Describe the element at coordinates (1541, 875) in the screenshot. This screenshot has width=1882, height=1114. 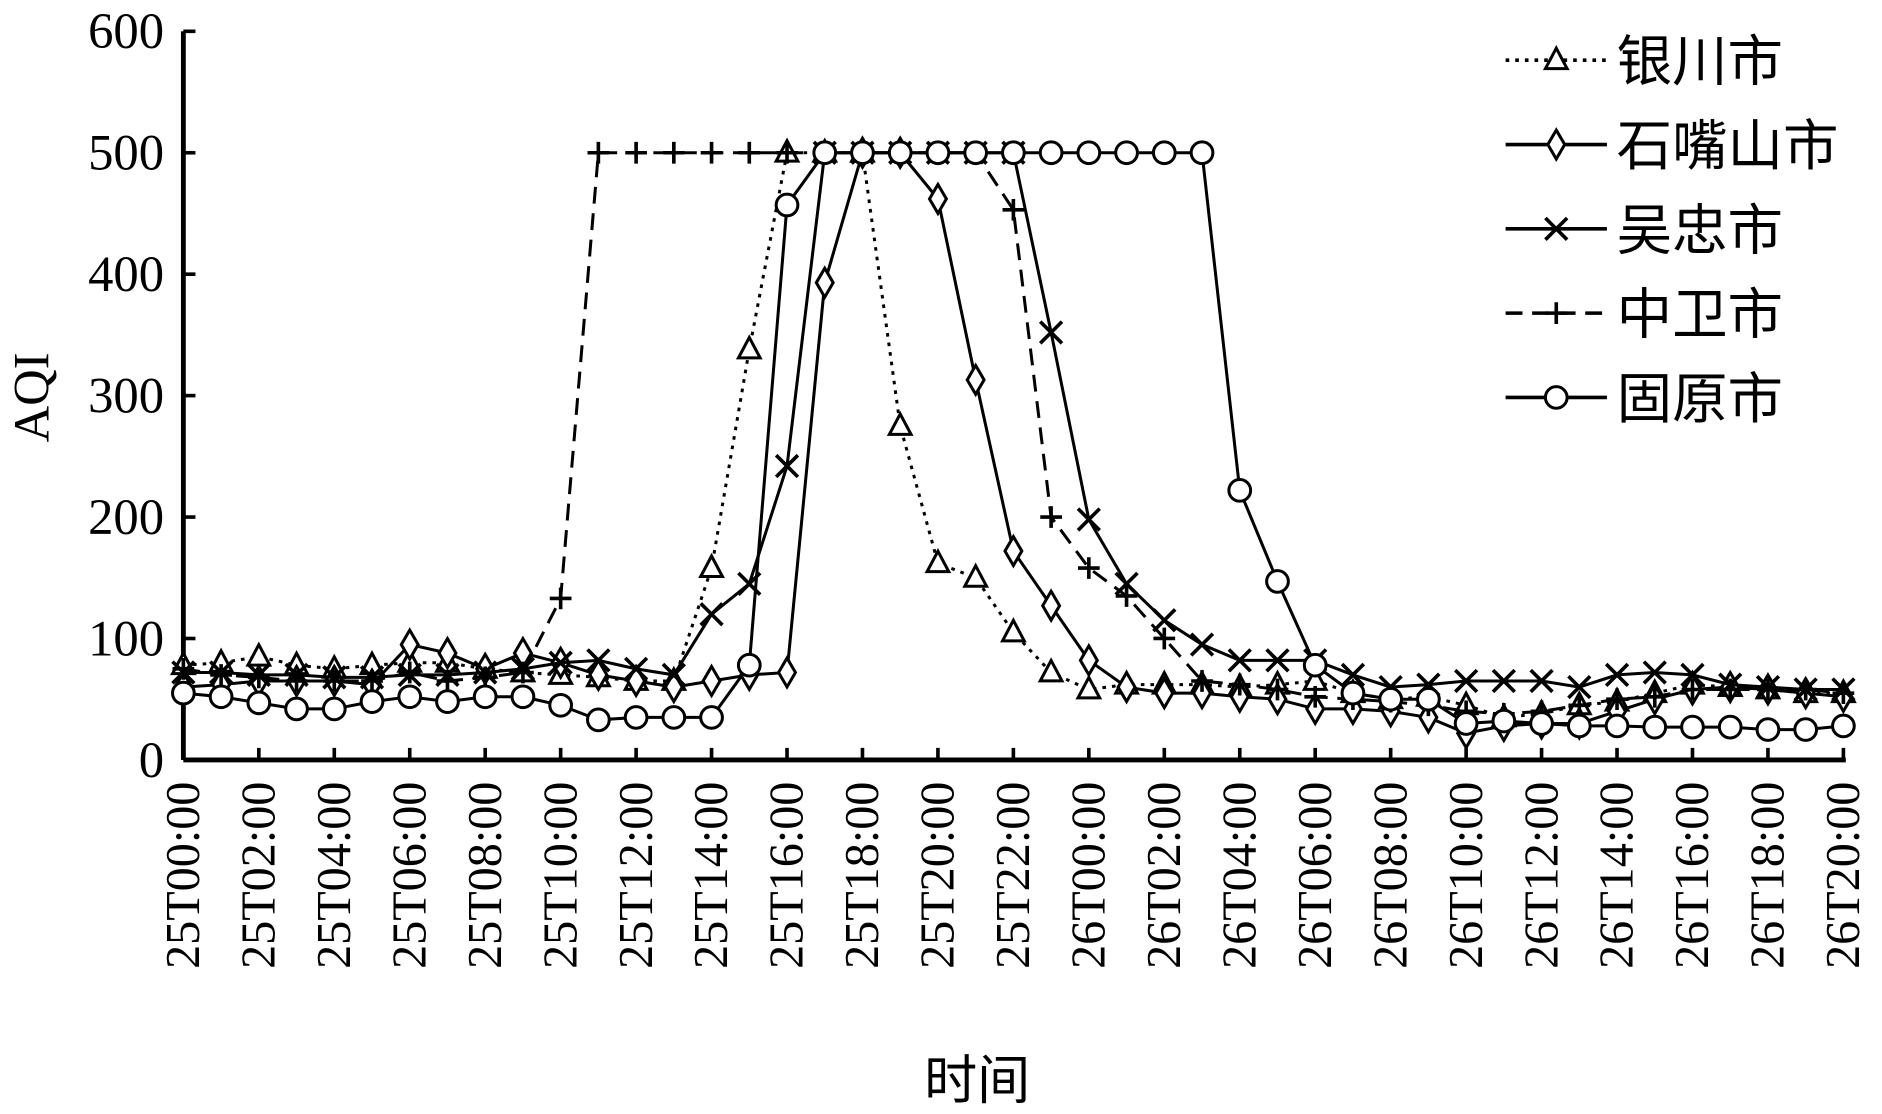
I see `x-tick-label: 26T12:00` at that location.